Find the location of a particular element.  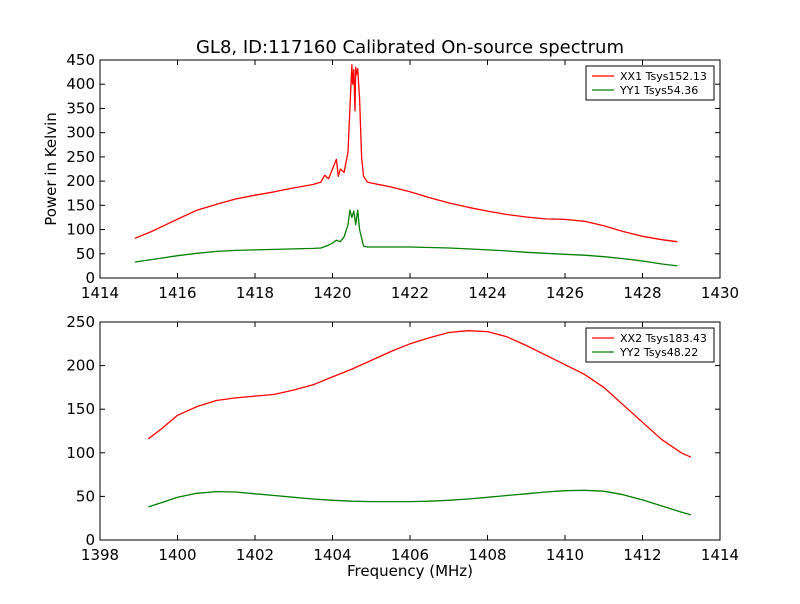

series-line-yy1 is located at coordinates (406, 238).